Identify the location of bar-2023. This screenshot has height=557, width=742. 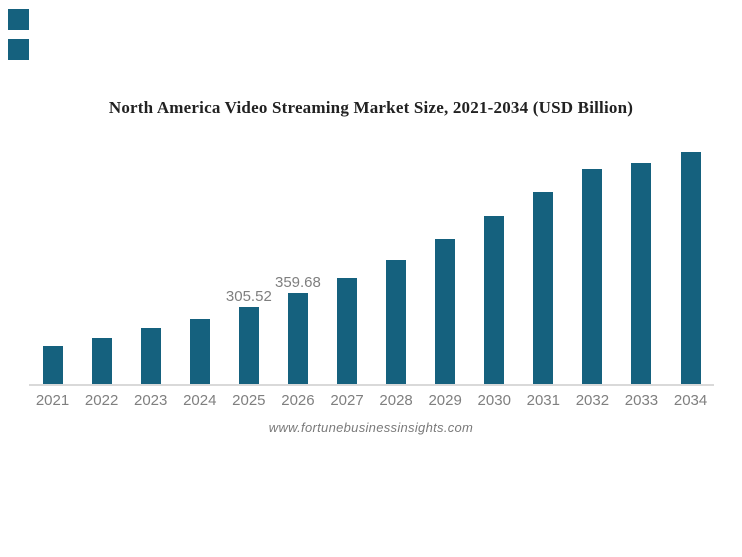
(150, 356).